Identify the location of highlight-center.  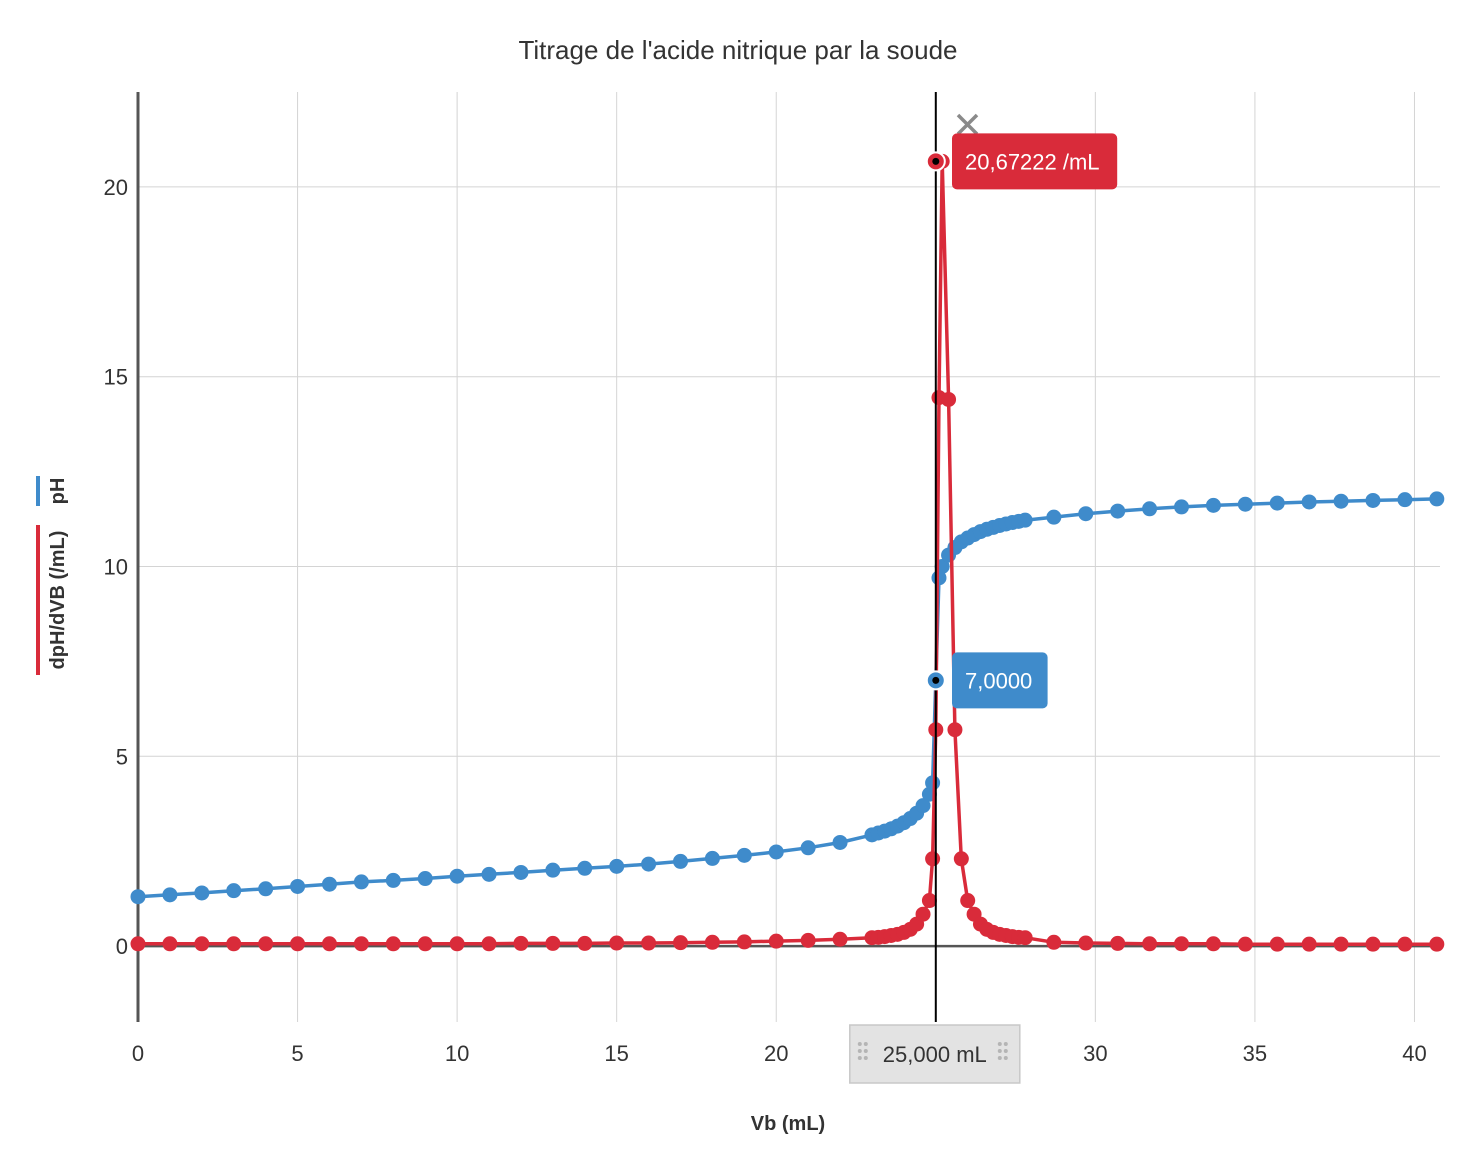
(936, 680).